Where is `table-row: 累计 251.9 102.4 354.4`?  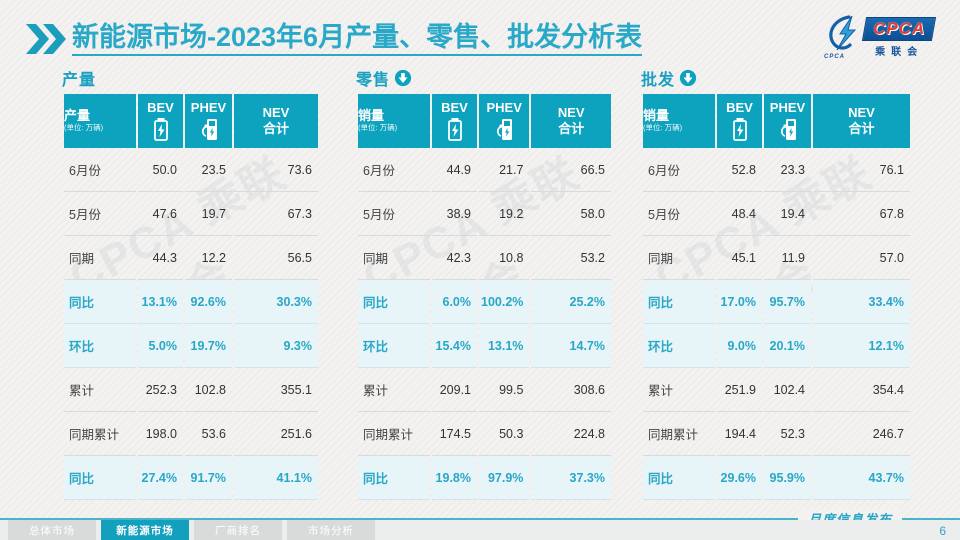
table-row: 累计 251.9 102.4 354.4 is located at coordinates (776, 390).